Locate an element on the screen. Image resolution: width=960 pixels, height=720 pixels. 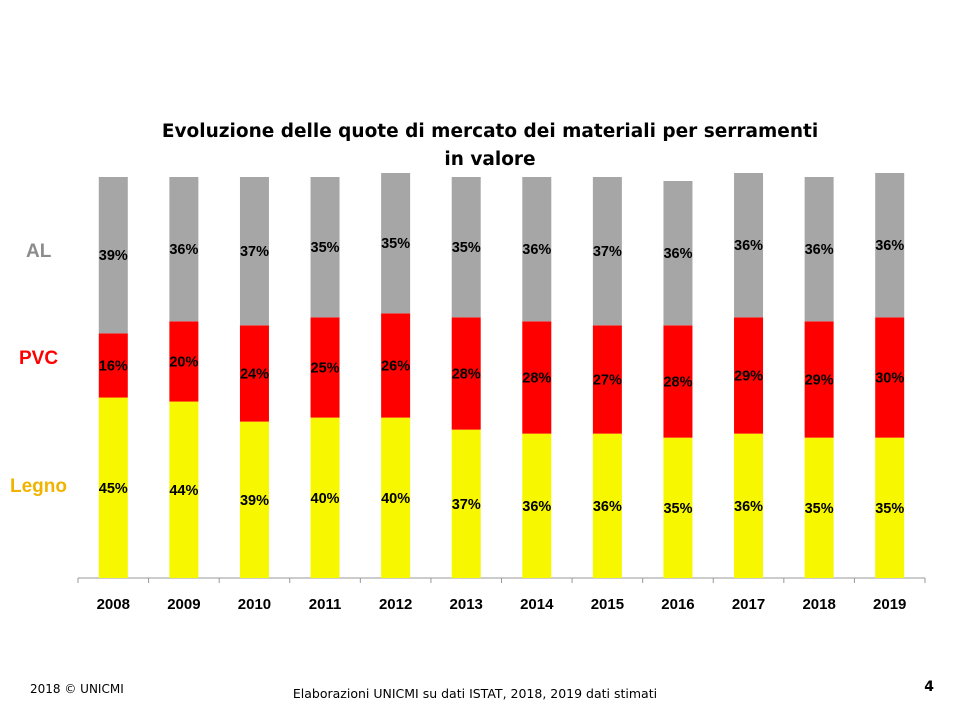
series-label-legno: Legno is located at coordinates (38, 486).